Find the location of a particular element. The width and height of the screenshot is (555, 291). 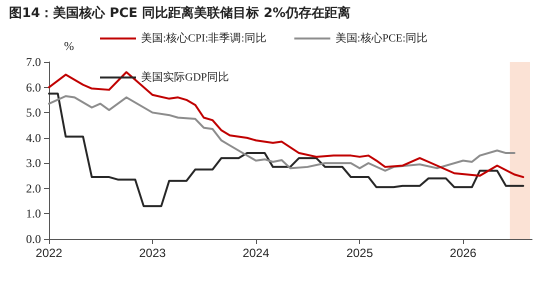

x-tick-label: 2022 is located at coordinates (49, 253).